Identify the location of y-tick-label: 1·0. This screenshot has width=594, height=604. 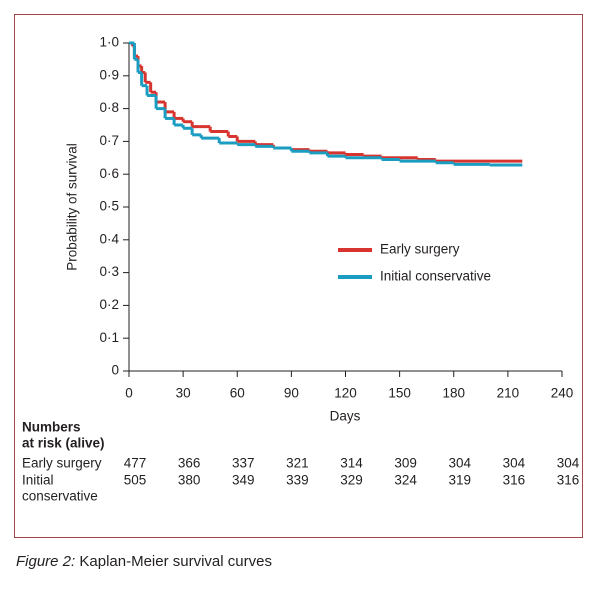
(109, 42).